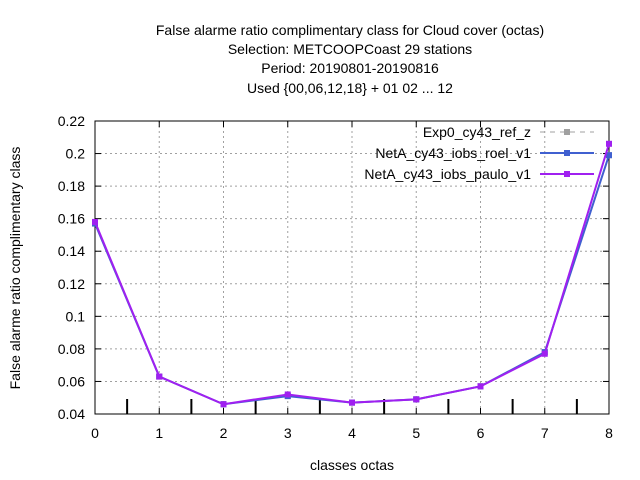 The width and height of the screenshot is (640, 480). Describe the element at coordinates (71, 414) in the screenshot. I see `y-tick-label: 0.04` at that location.